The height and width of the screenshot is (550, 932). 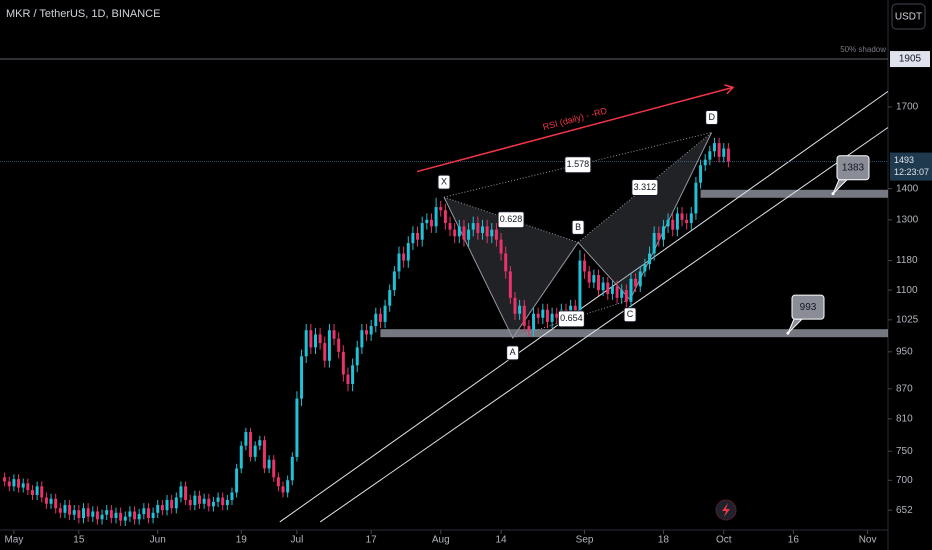 I want to click on pattern-point-label: A, so click(x=513, y=352).